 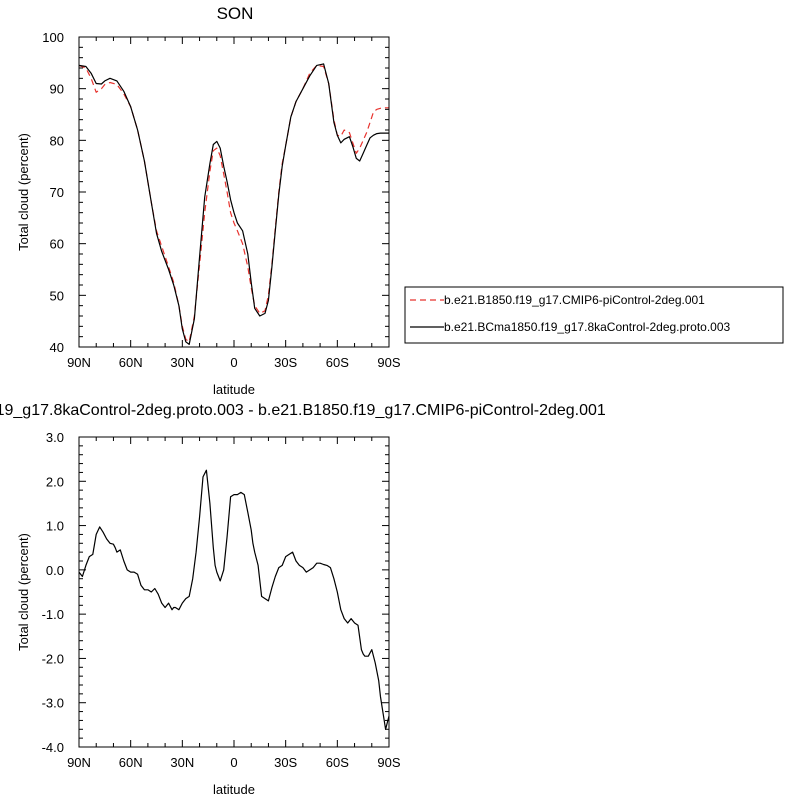 I want to click on bottom-x-axis-label: latitude, so click(x=234, y=789).